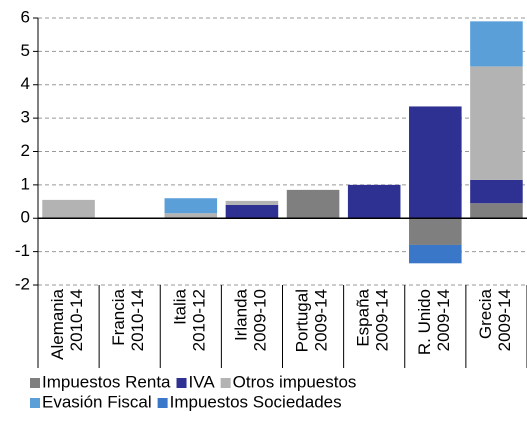  I want to click on x-tick-label: España2009-14, so click(373, 319).